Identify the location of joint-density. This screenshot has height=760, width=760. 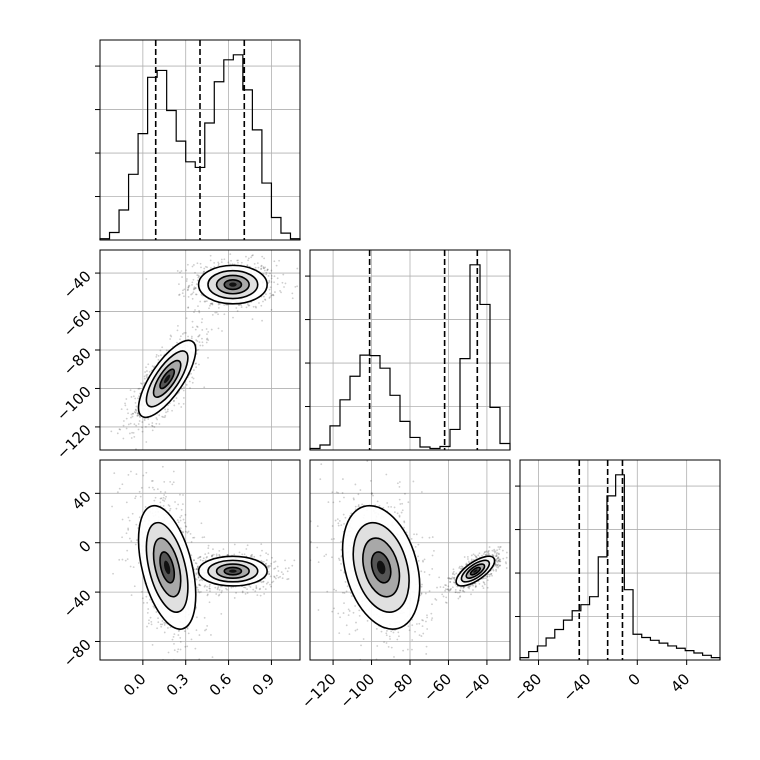
(203, 562).